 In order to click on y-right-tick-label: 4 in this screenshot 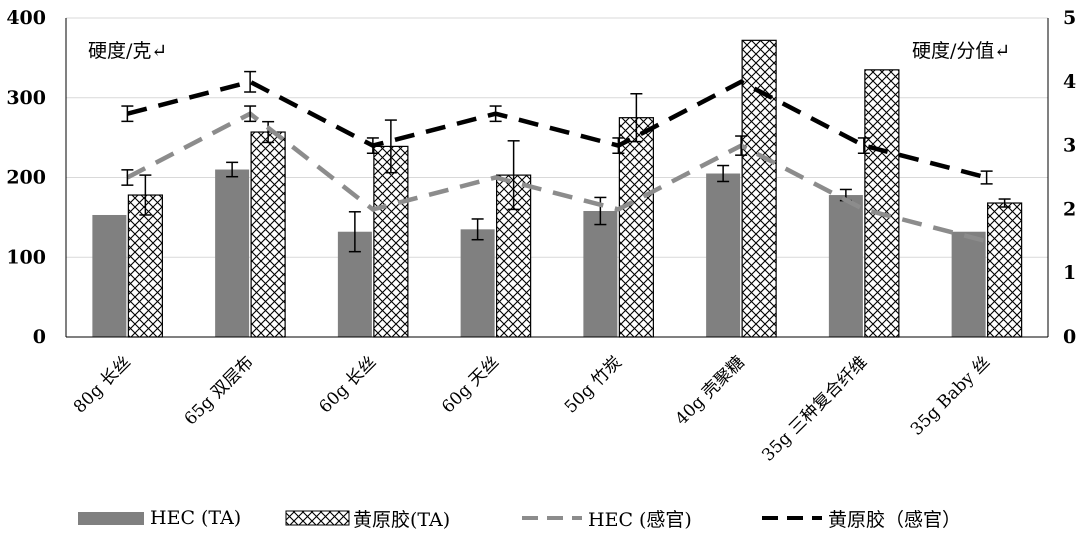, I will do `click(1069, 82)`.